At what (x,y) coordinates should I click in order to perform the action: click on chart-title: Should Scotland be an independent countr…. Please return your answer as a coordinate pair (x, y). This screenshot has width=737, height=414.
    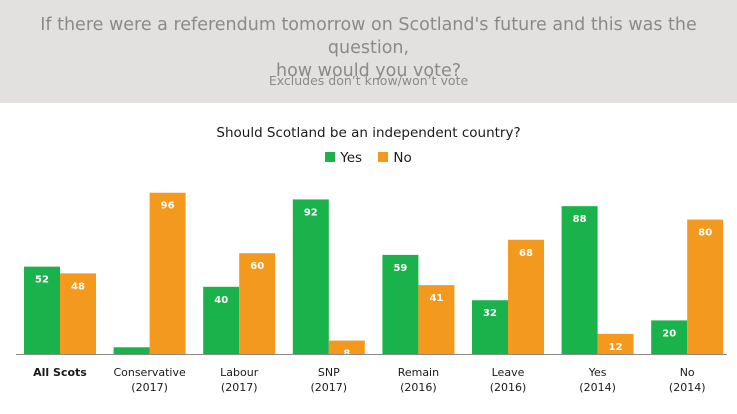
    Looking at the image, I should click on (368, 133).